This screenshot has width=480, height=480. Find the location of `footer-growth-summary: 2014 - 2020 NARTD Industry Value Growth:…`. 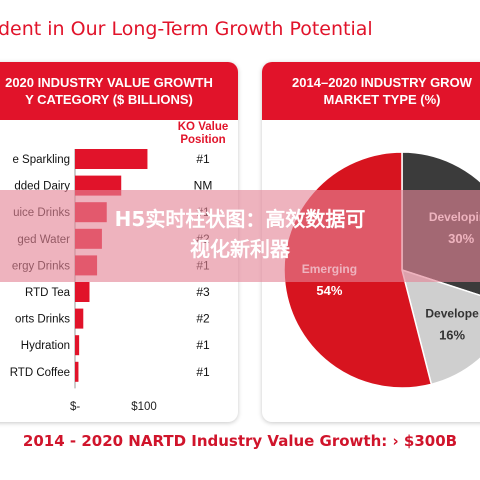

footer-growth-summary: 2014 - 2020 NARTD Industry Value Growth:… is located at coordinates (240, 441).